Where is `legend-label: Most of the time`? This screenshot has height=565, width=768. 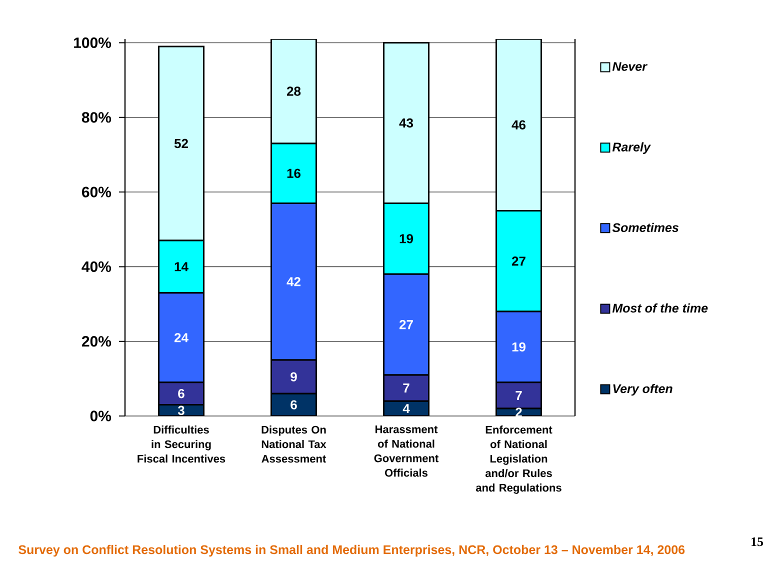
legend-label: Most of the time is located at coordinates (660, 308).